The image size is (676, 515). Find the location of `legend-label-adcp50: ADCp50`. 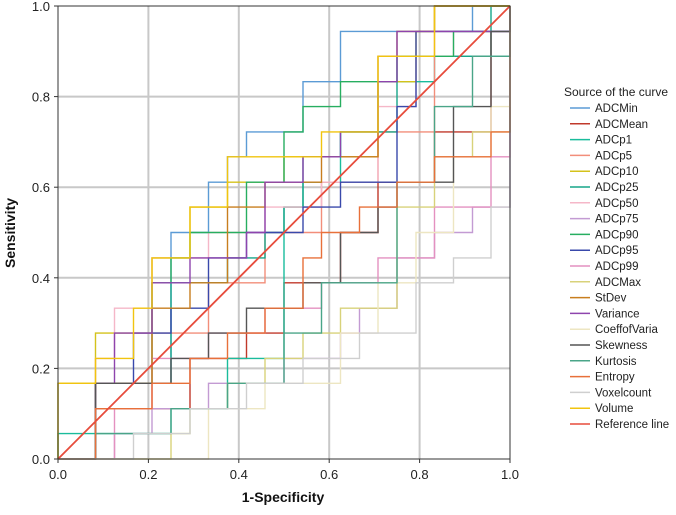

legend-label-adcp50: ADCp50 is located at coordinates (616, 204).